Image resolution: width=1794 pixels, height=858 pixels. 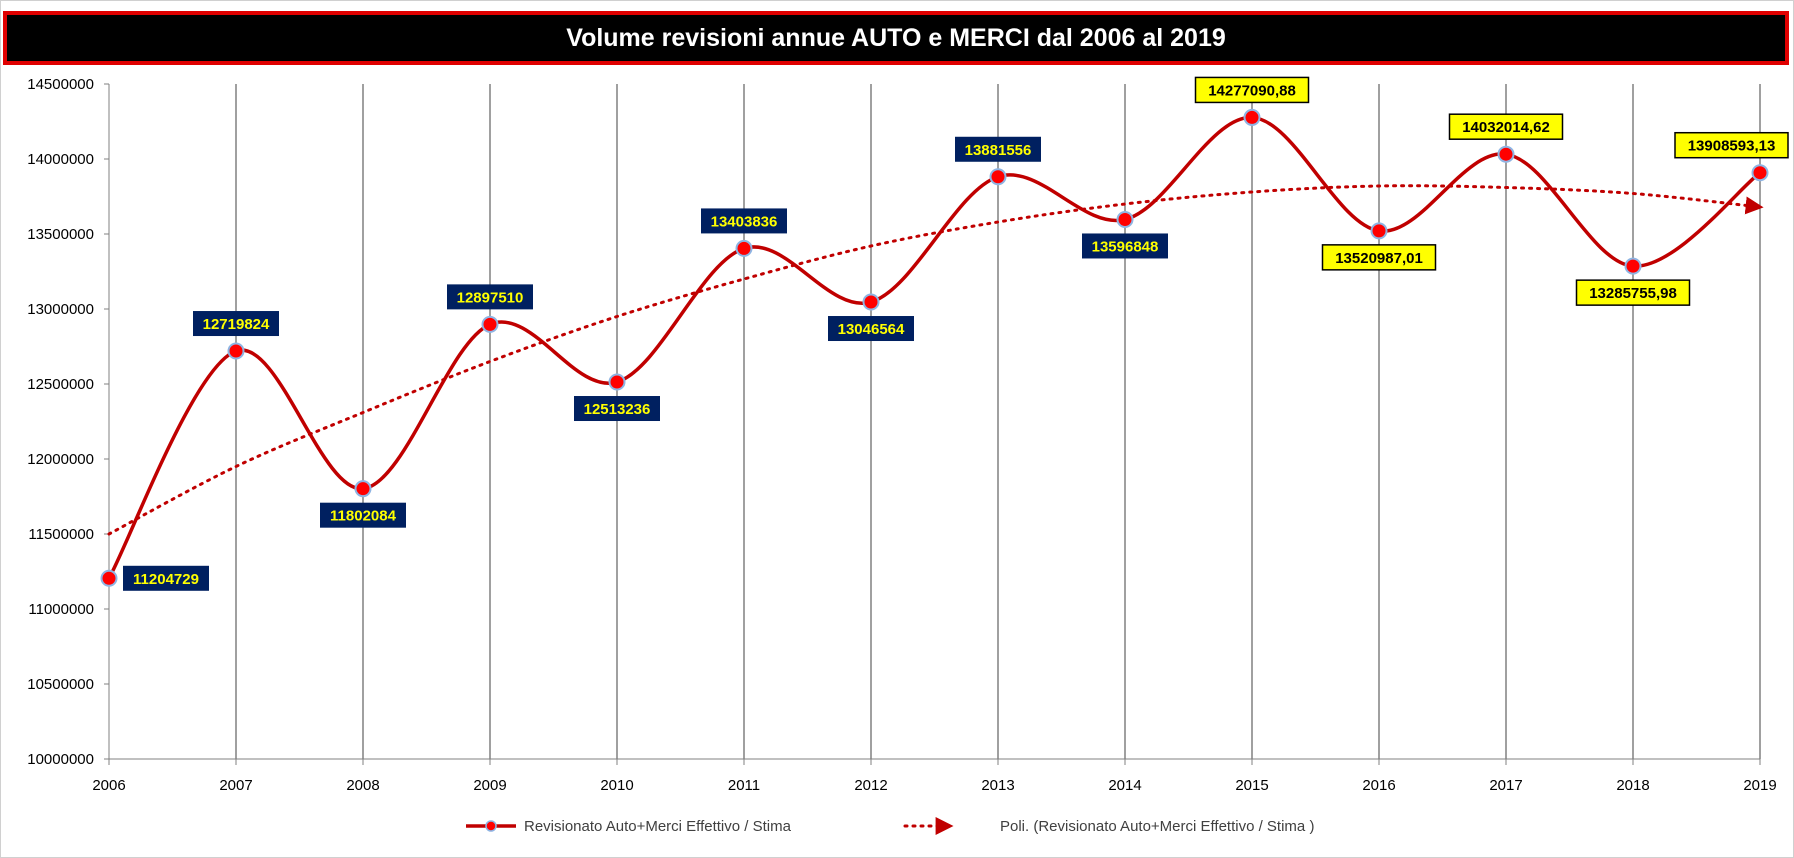 What do you see at coordinates (61, 609) in the screenshot?
I see `y-tick-label: 11000000` at bounding box center [61, 609].